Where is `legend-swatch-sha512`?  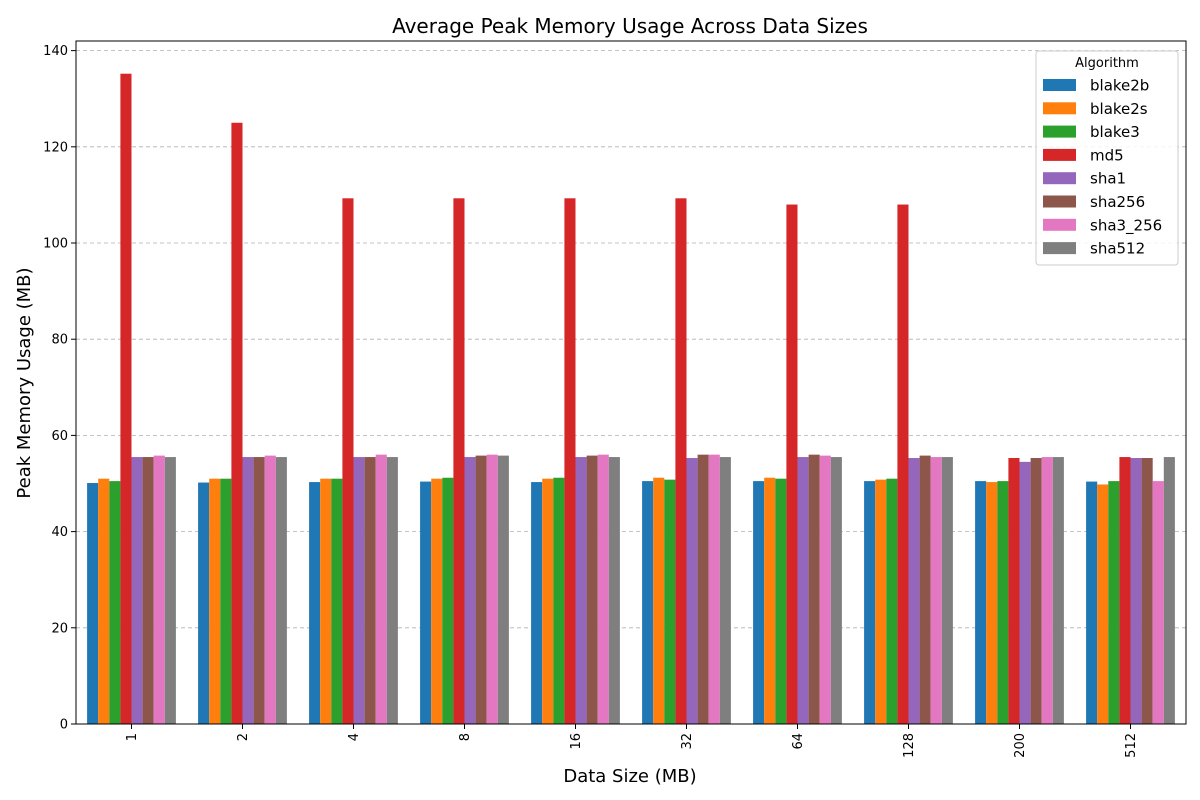 legend-swatch-sha512 is located at coordinates (1059, 248).